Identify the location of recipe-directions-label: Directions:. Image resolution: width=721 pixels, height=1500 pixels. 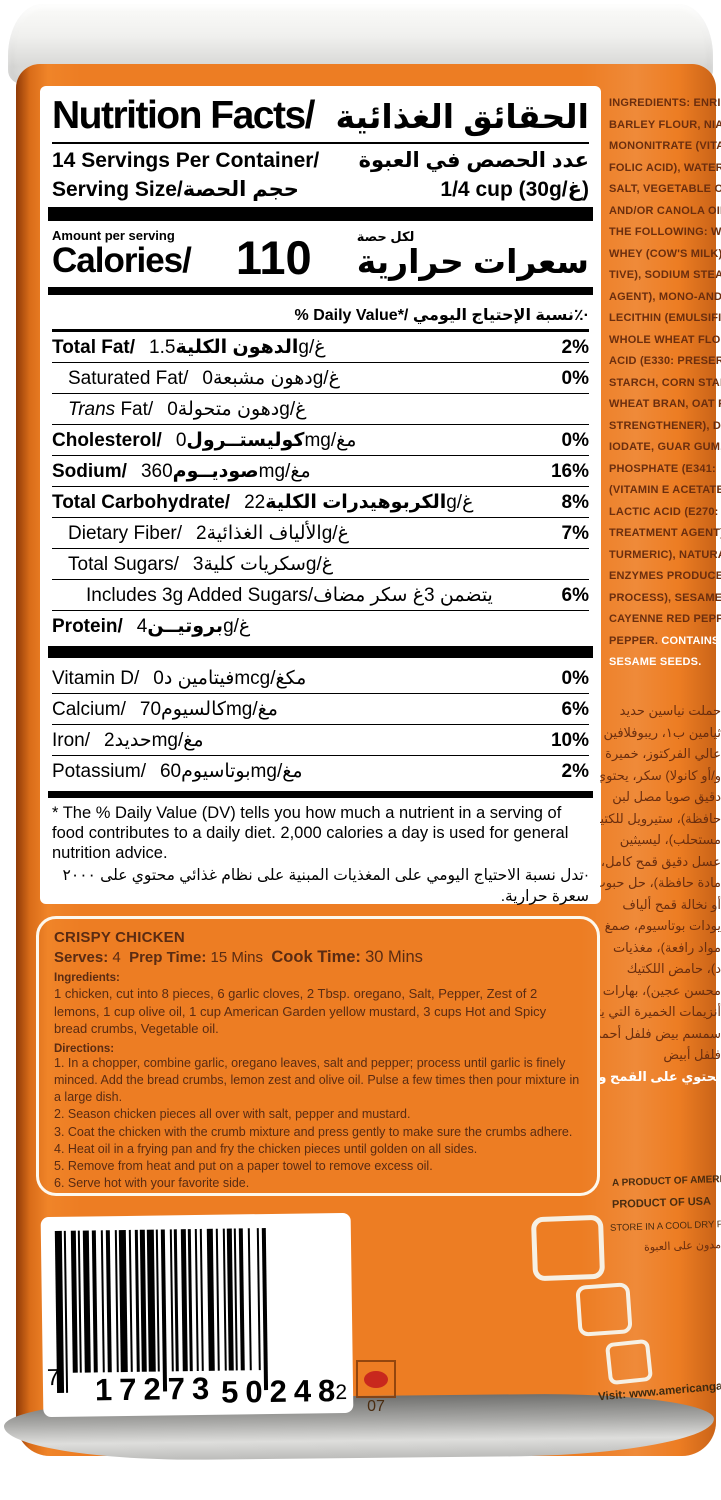
(84, 1048).